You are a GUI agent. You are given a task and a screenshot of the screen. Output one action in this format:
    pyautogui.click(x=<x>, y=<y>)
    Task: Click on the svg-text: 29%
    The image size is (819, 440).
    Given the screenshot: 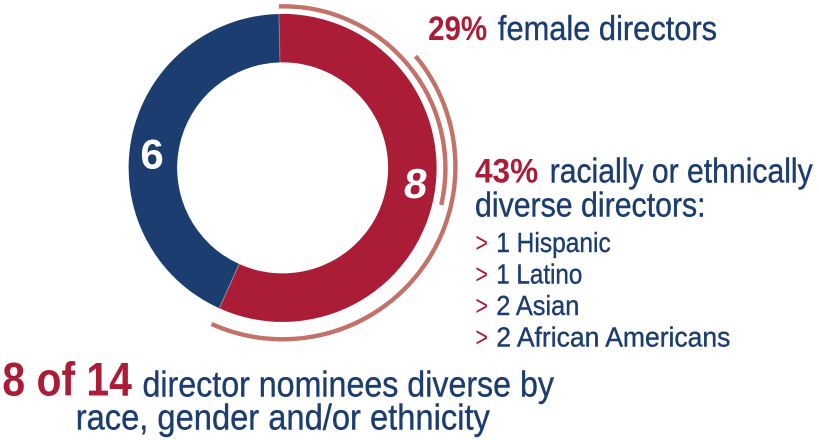 What is the action you would take?
    pyautogui.click(x=457, y=29)
    